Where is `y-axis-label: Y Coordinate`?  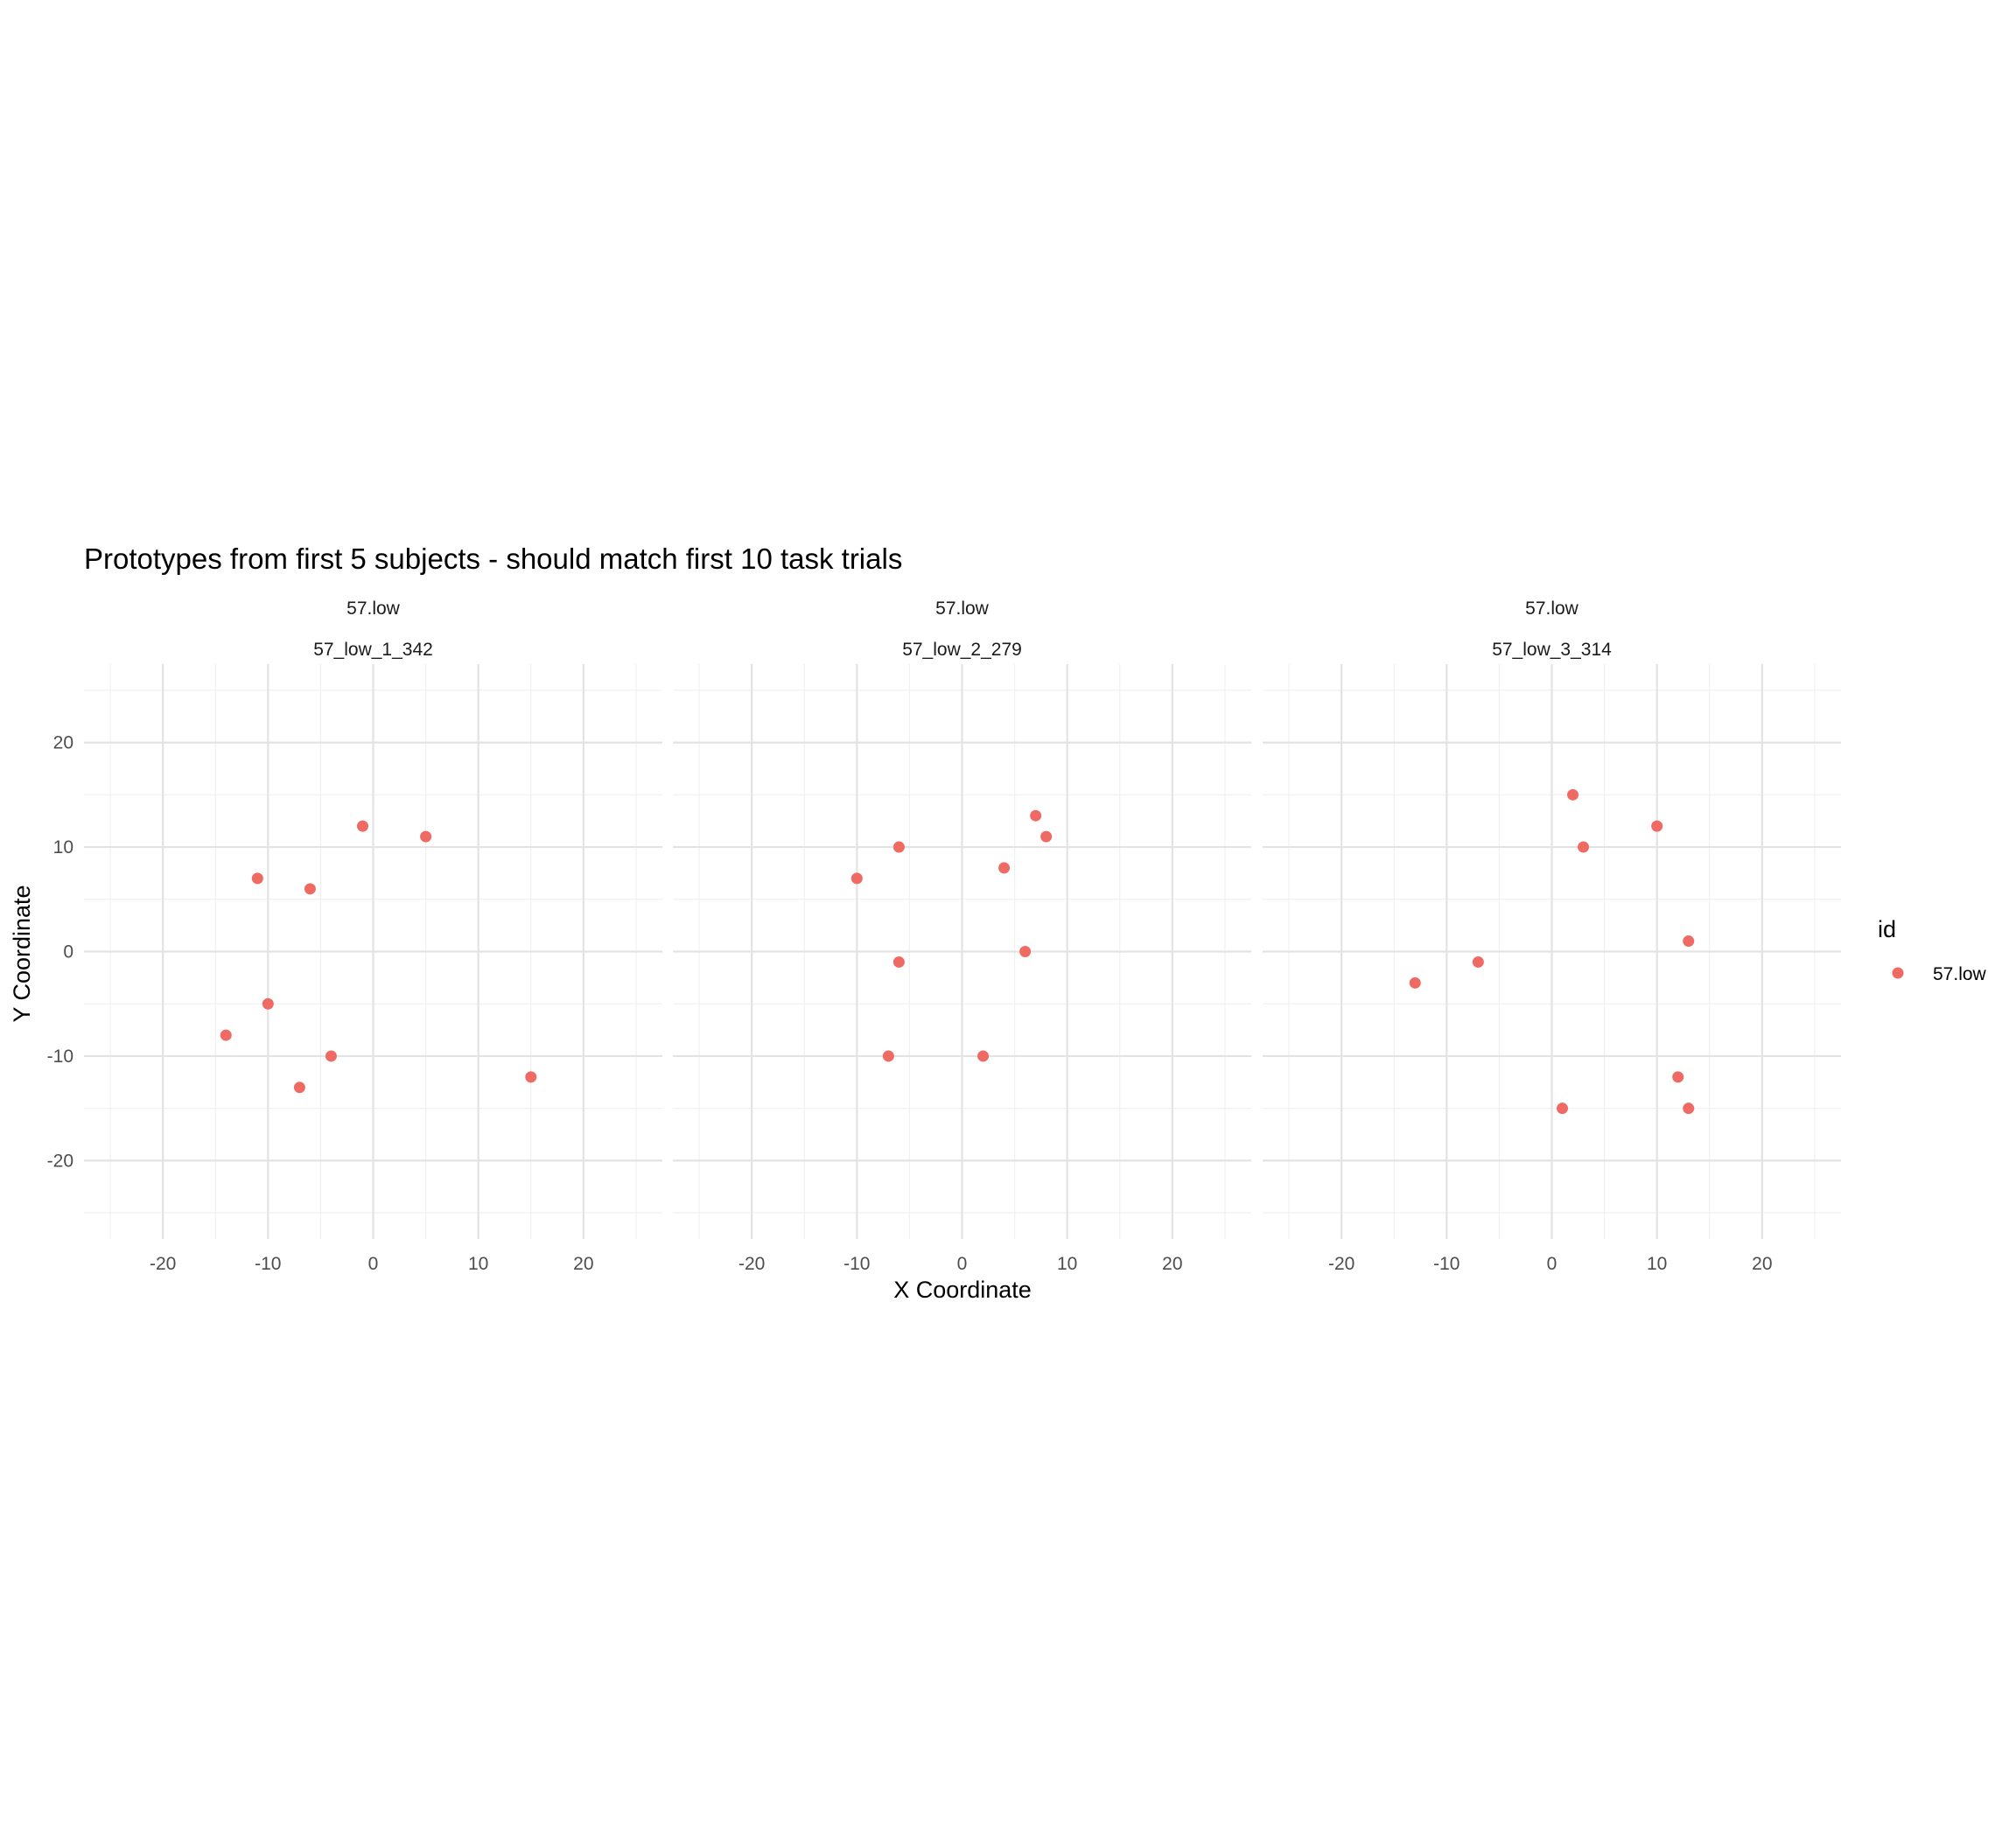
y-axis-label: Y Coordinate is located at coordinates (22, 953).